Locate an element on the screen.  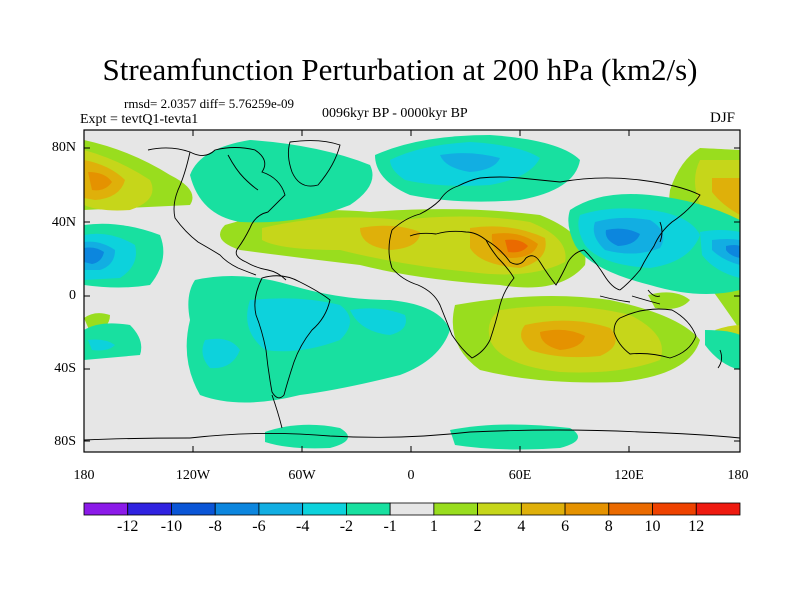
x-tick-label: 60W is located at coordinates (302, 475).